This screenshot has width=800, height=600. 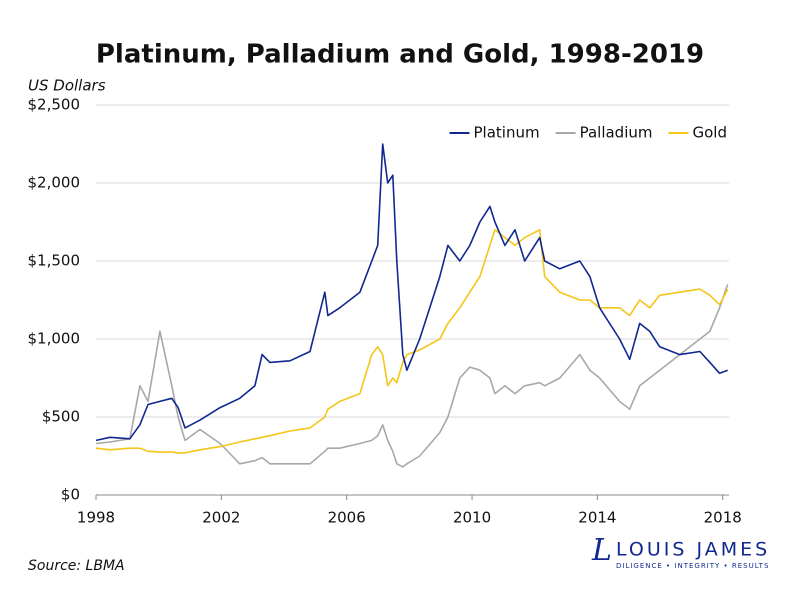 What do you see at coordinates (400, 55) in the screenshot?
I see `chart-title: Platinum, Palladium and Gold, 1998-2019` at bounding box center [400, 55].